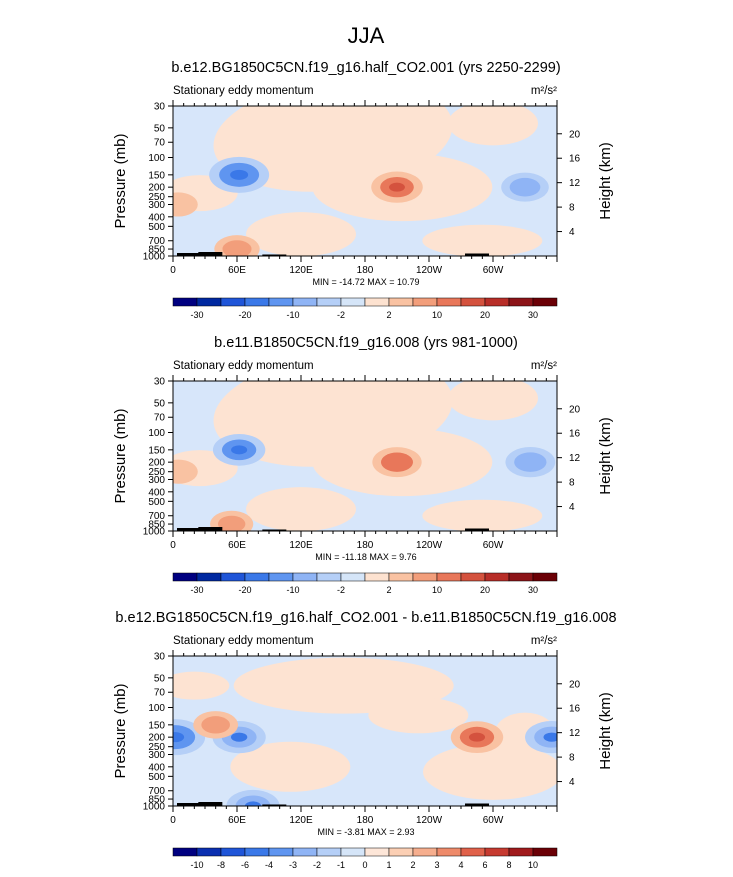  Describe the element at coordinates (533, 865) in the screenshot. I see `colorbar-label: 10` at that location.